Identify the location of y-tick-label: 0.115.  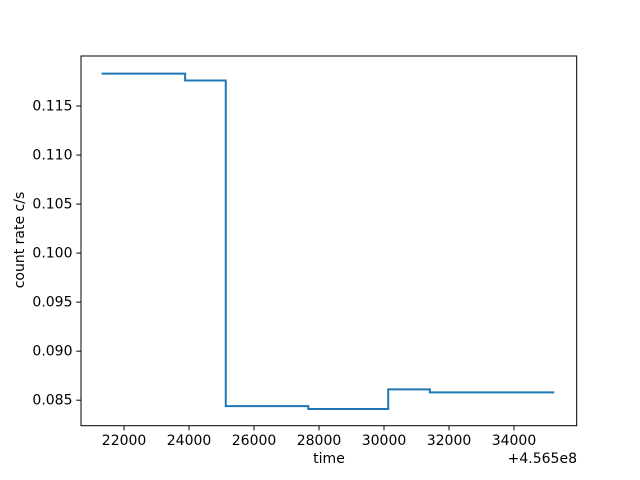
(52, 107).